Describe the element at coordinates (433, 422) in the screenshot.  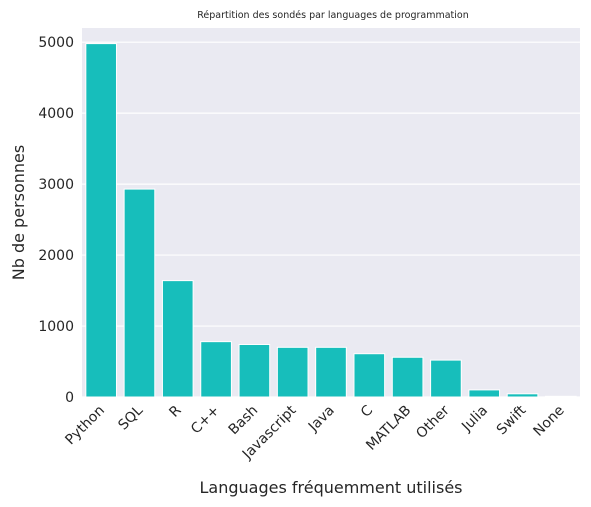
I see `x-tick-label: Other` at that location.